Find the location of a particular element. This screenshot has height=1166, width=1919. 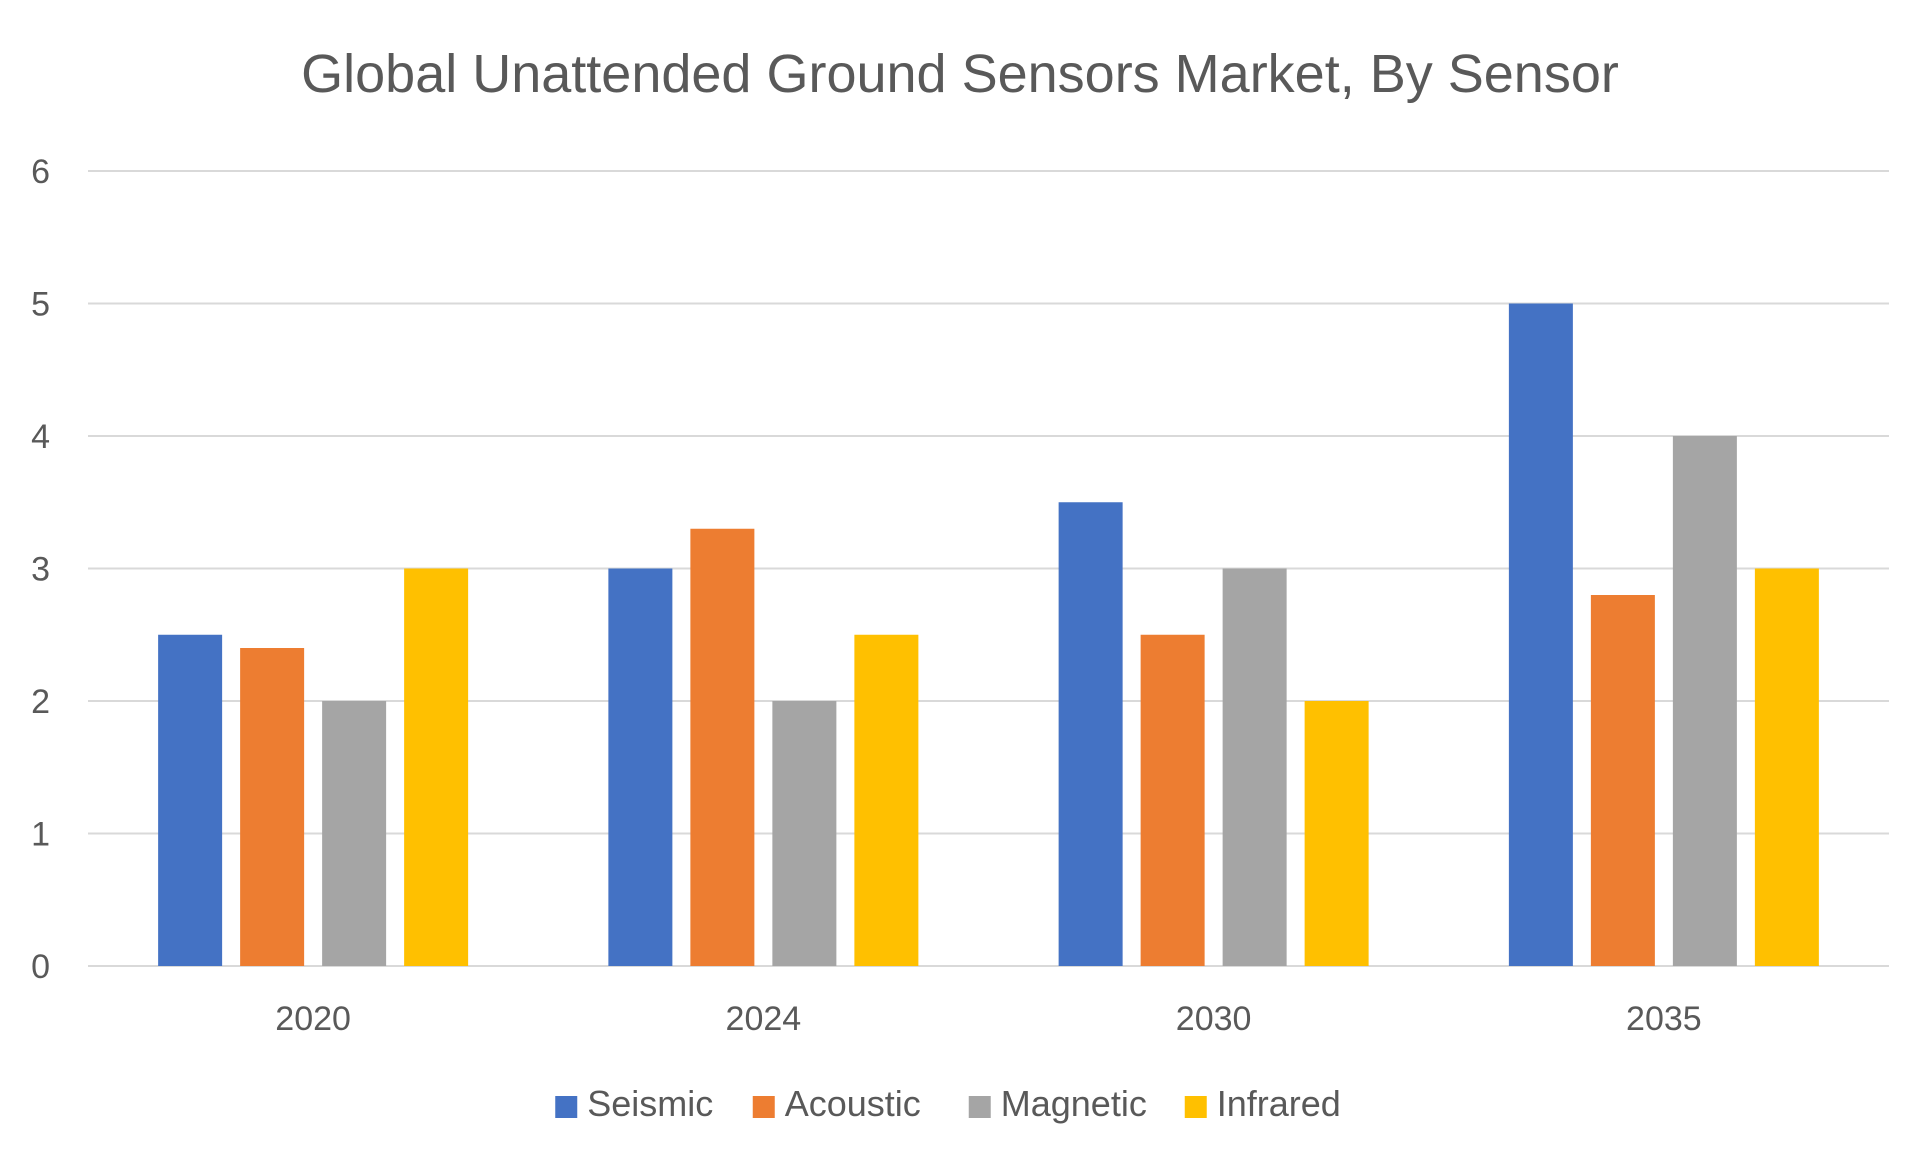

y-tick-label: 0 is located at coordinates (40, 967).